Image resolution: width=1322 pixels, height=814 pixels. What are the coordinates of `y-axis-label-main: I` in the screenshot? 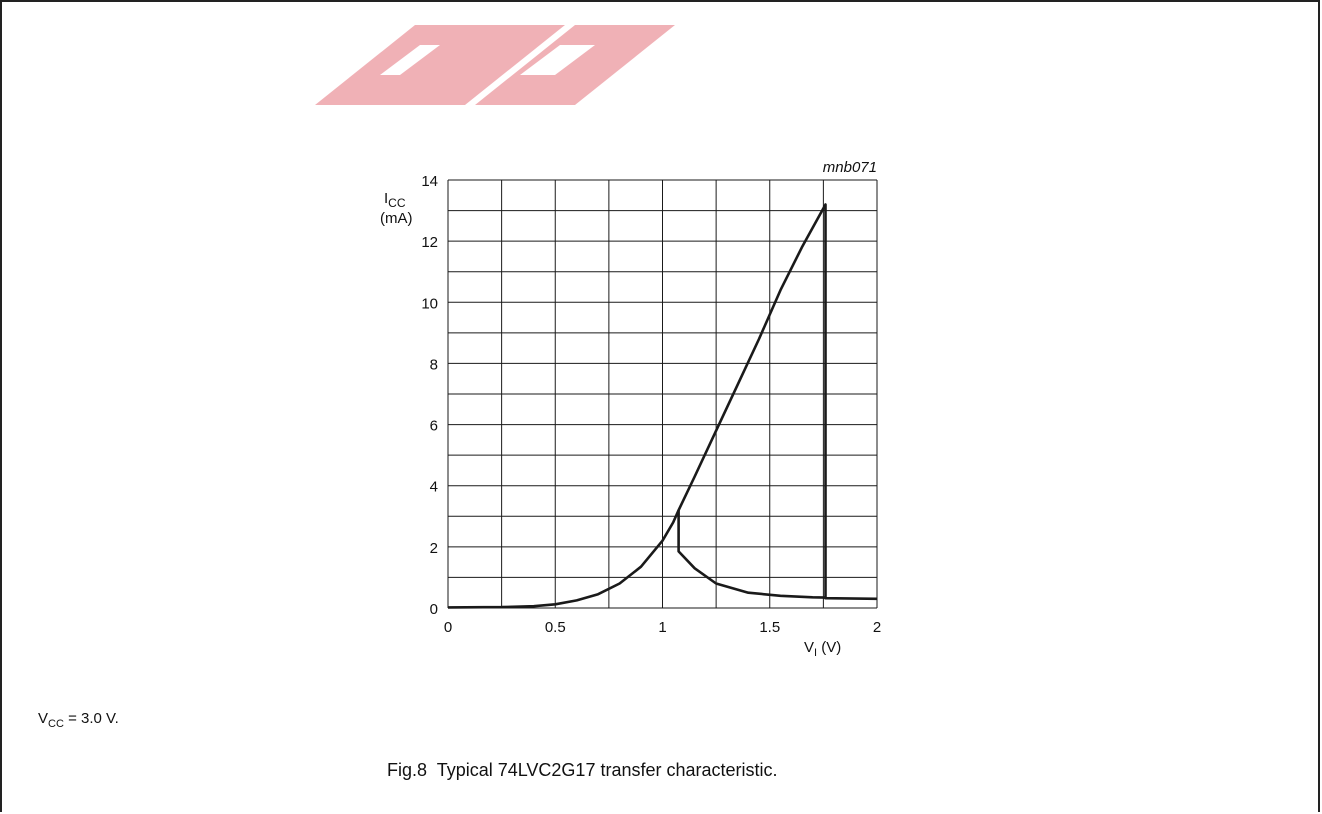 It's located at (386, 198).